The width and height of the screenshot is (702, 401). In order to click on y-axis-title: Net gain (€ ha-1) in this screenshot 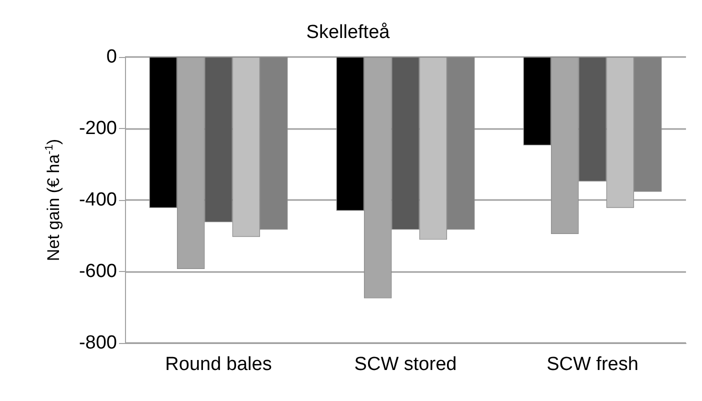, I will do `click(53, 200)`.